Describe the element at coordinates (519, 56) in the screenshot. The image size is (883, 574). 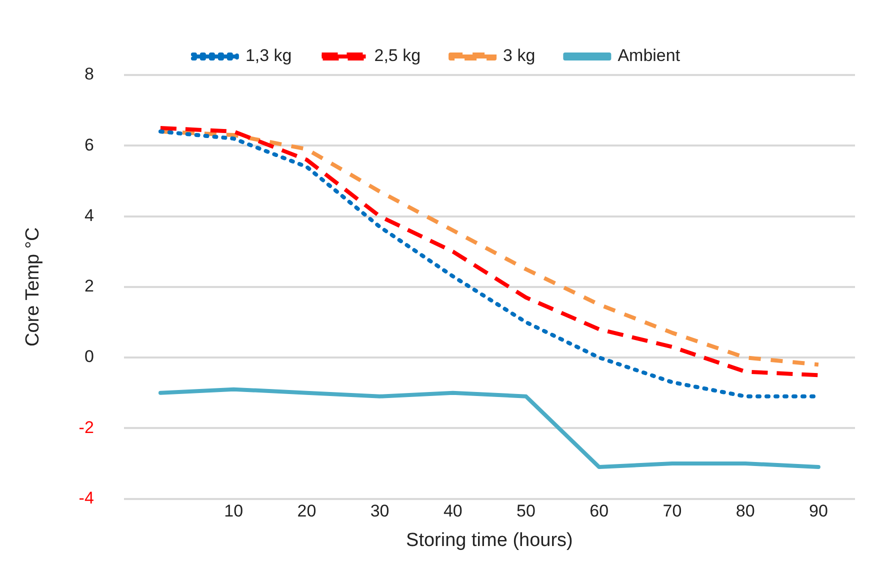
I see `legend-label: 3 kg` at that location.